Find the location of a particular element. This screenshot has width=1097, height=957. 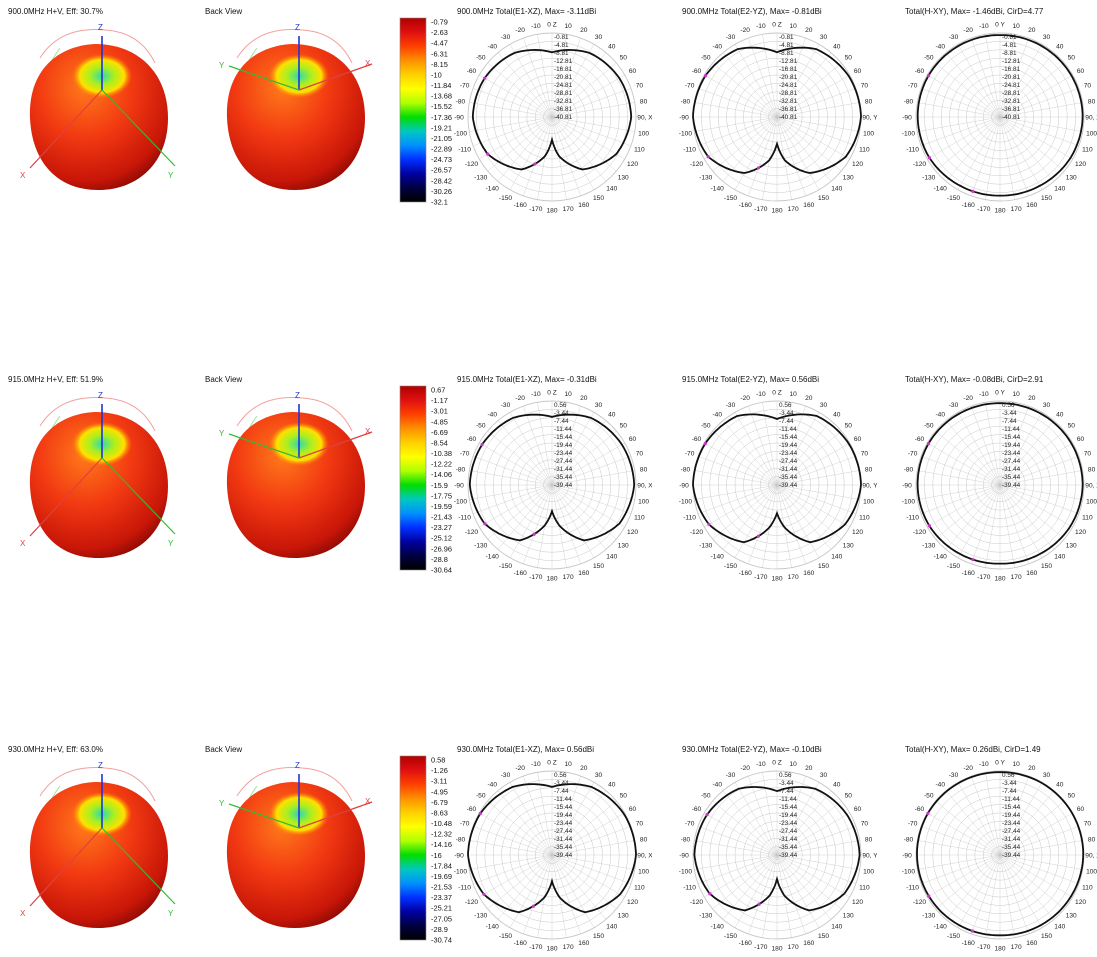

polar-ring-label: -20.81 is located at coordinates (563, 77).